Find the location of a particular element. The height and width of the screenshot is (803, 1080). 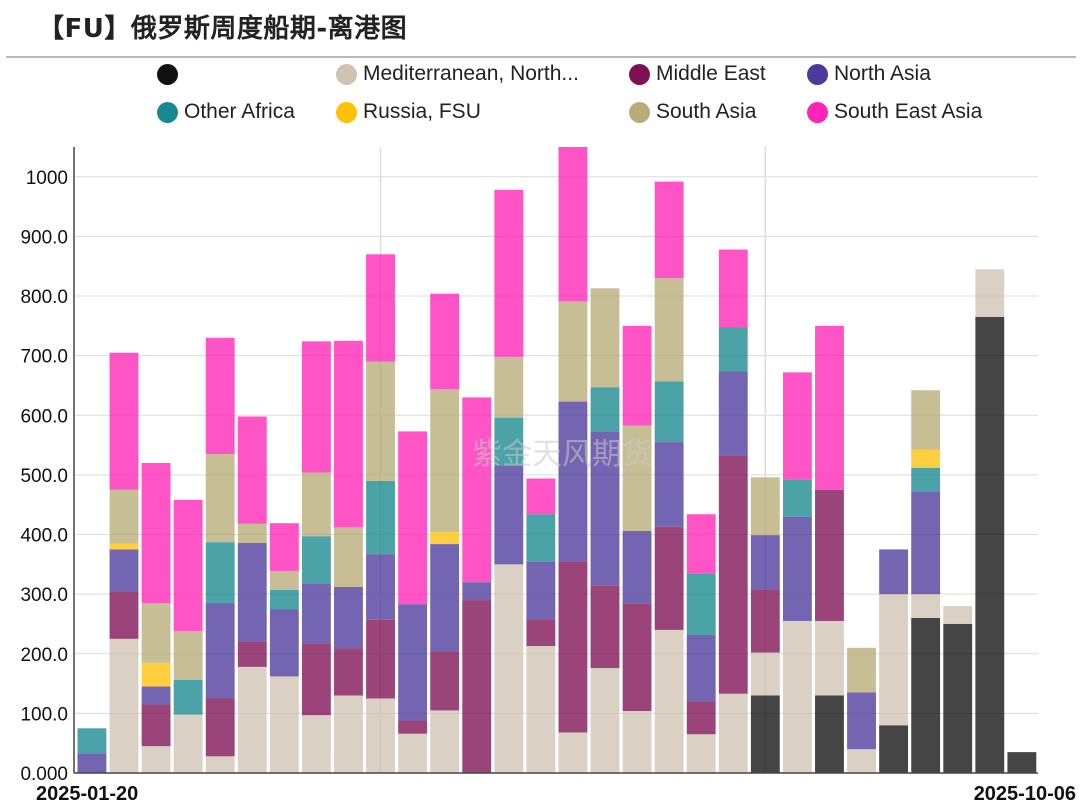

legend-item-other-africa: Other Africa is located at coordinates (226, 112).